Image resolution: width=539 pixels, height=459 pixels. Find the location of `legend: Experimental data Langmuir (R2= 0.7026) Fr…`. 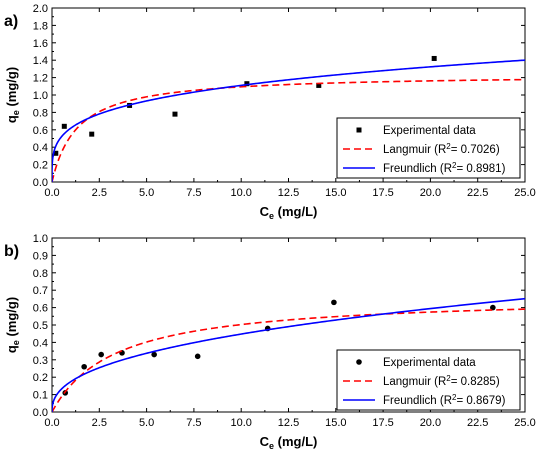

legend: Experimental data Langmuir (R2= 0.7026) Fr… is located at coordinates (428, 148).